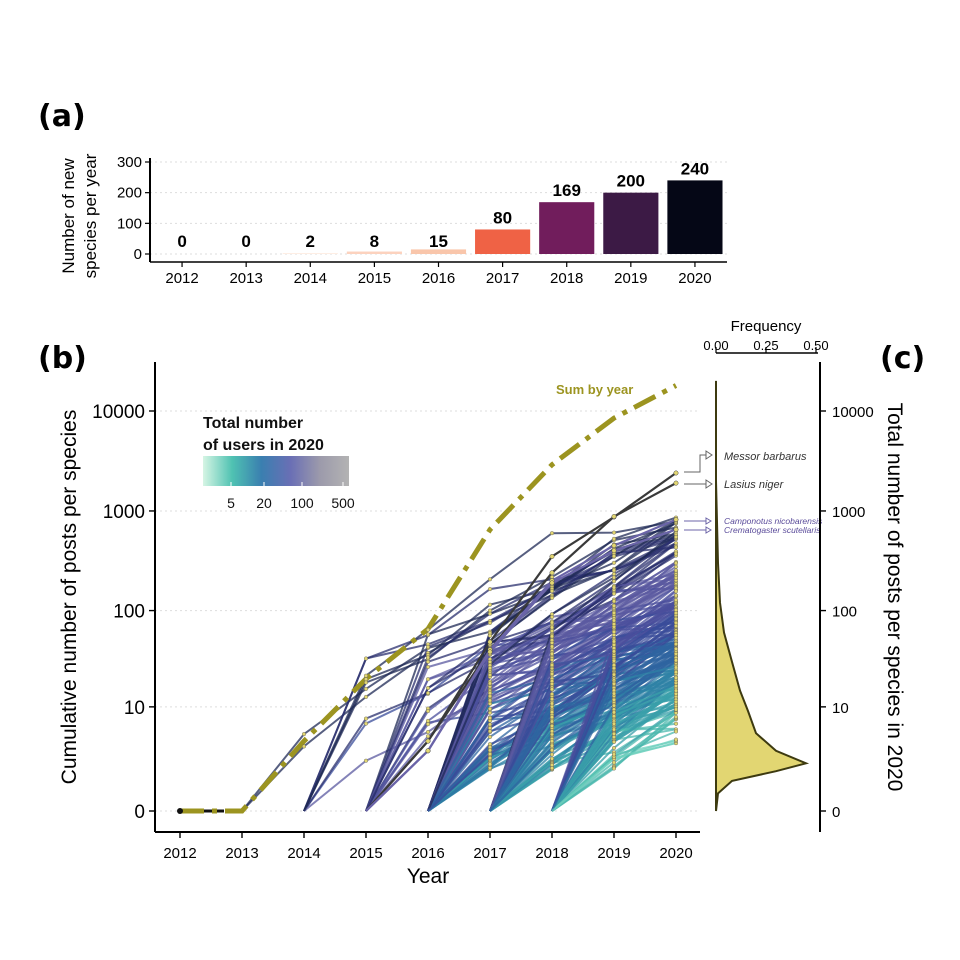 The image size is (960, 960). What do you see at coordinates (134, 708) in the screenshot?
I see `line-chart-y-tick-label: 10` at bounding box center [134, 708].